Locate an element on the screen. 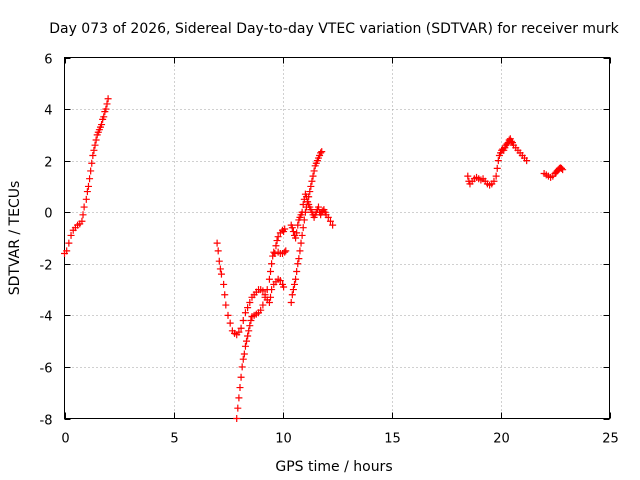 This screenshot has height=480, width=640. x-tick-label: 10 is located at coordinates (283, 439).